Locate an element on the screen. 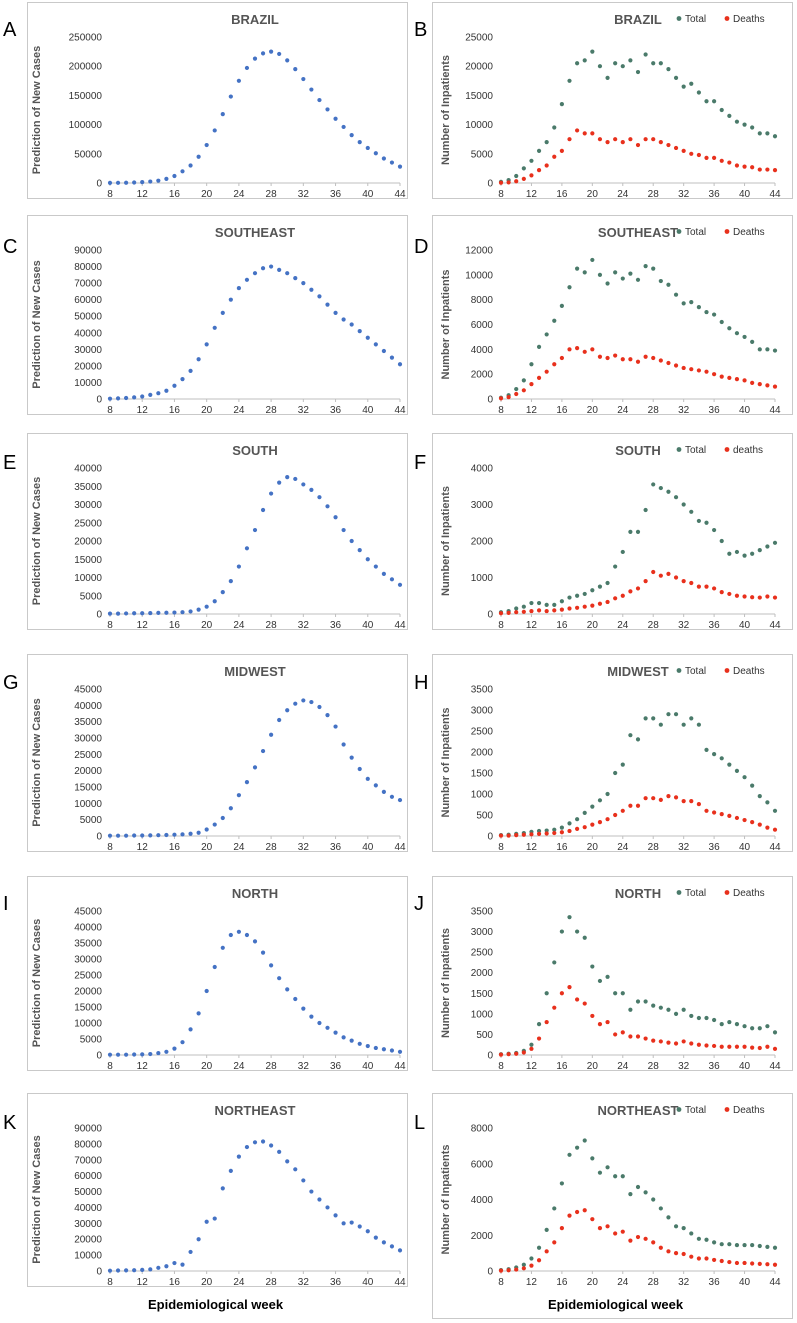 This screenshot has width=797, height=1323. chart-b-series-total is located at coordinates (638, 116).